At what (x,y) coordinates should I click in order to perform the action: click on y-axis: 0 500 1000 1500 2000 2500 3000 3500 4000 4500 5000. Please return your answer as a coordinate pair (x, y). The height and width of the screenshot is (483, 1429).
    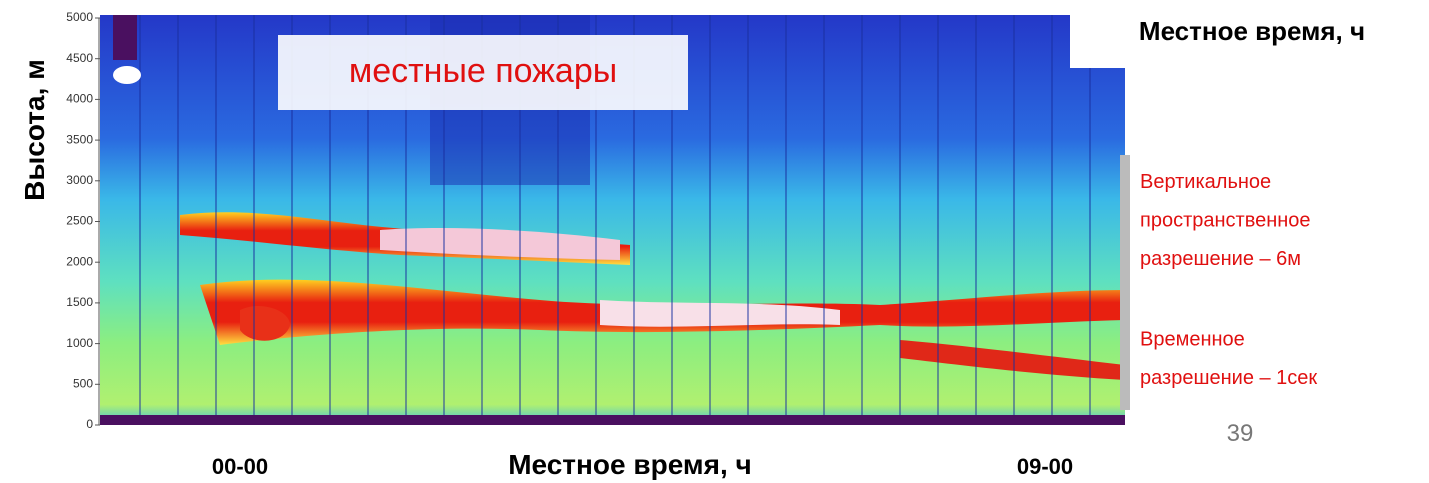
    Looking at the image, I should click on (83, 220).